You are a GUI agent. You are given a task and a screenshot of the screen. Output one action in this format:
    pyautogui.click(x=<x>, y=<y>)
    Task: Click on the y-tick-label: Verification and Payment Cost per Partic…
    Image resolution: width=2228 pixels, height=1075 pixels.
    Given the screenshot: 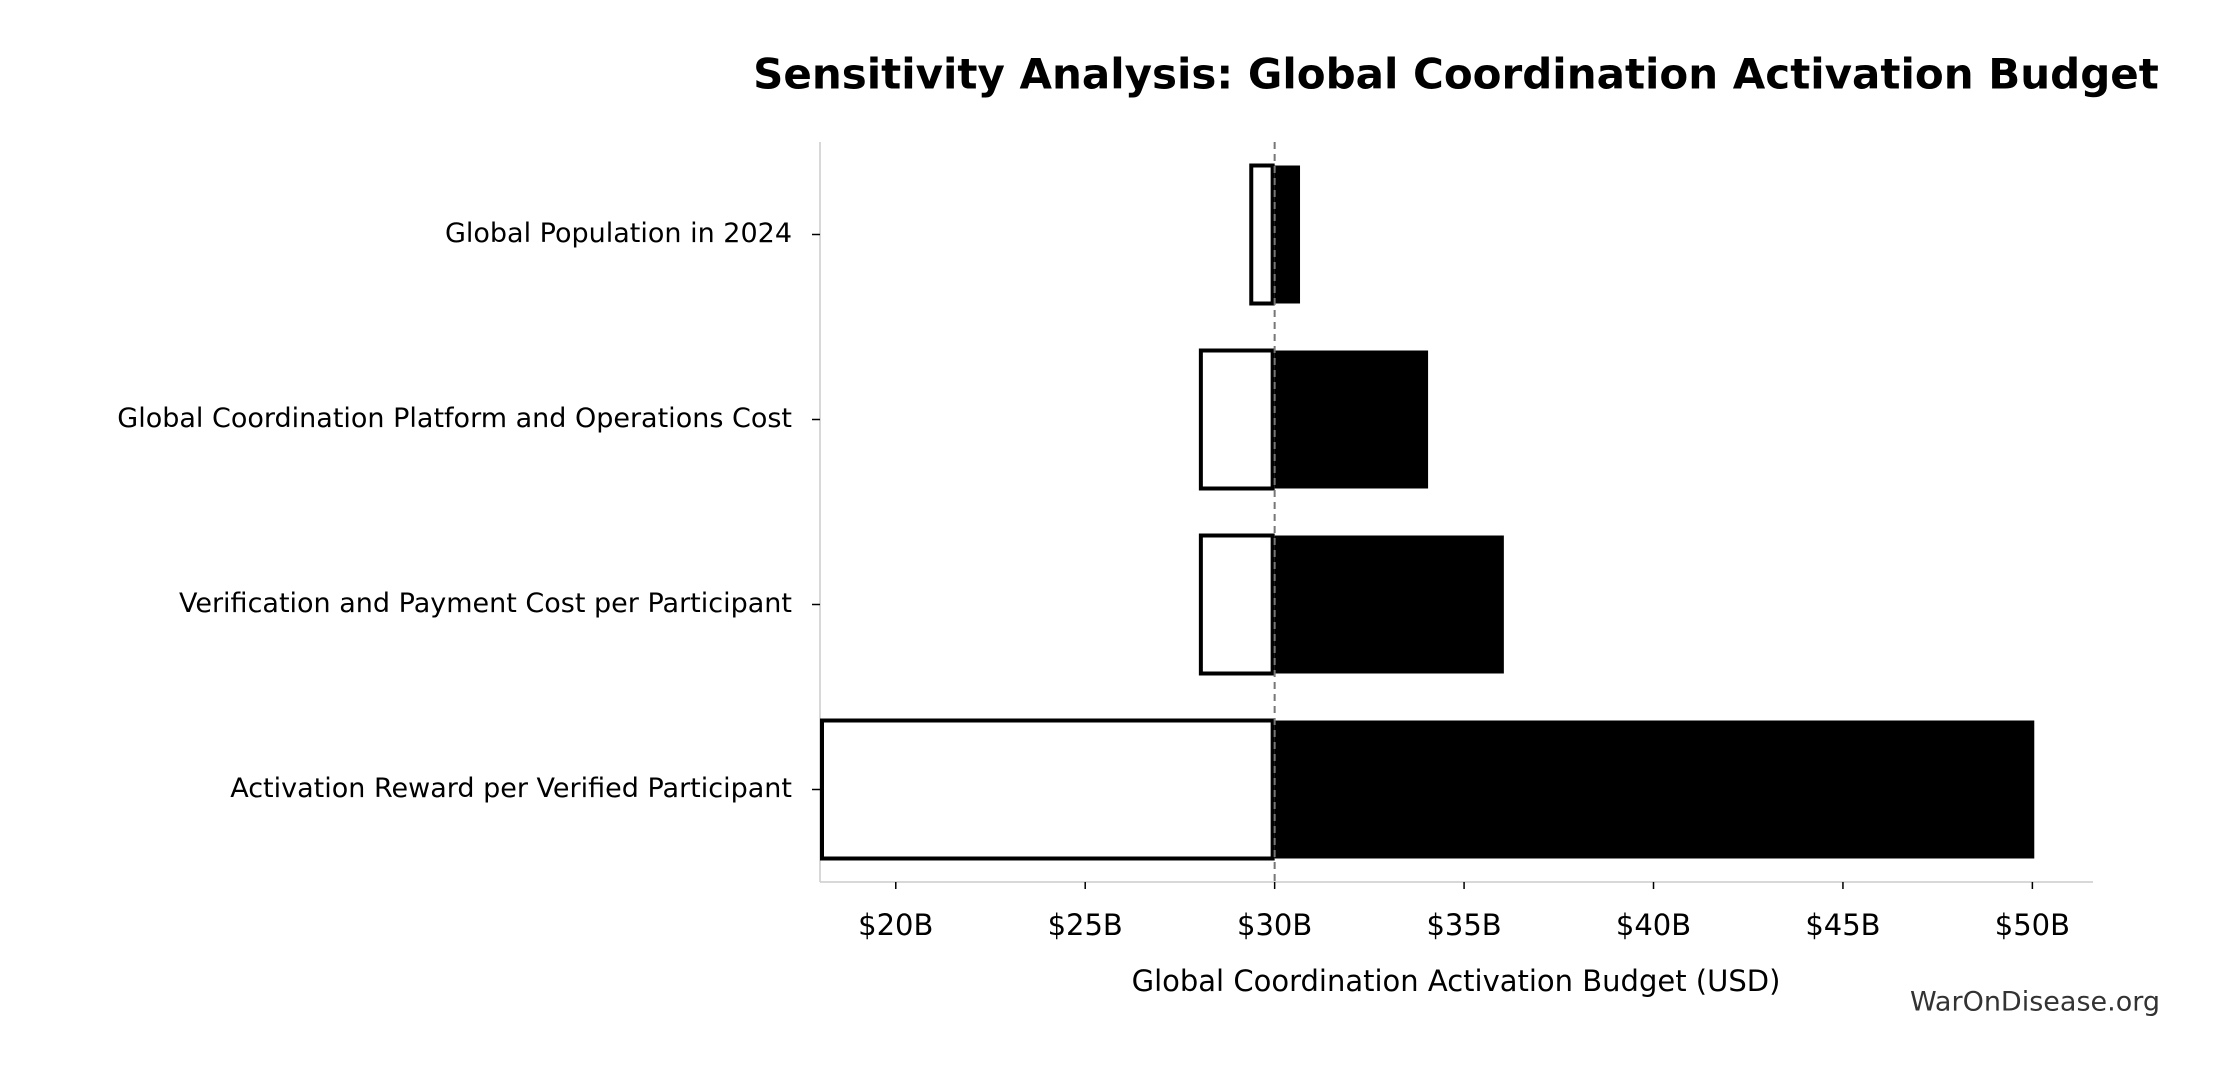 What is the action you would take?
    pyautogui.click(x=485, y=603)
    